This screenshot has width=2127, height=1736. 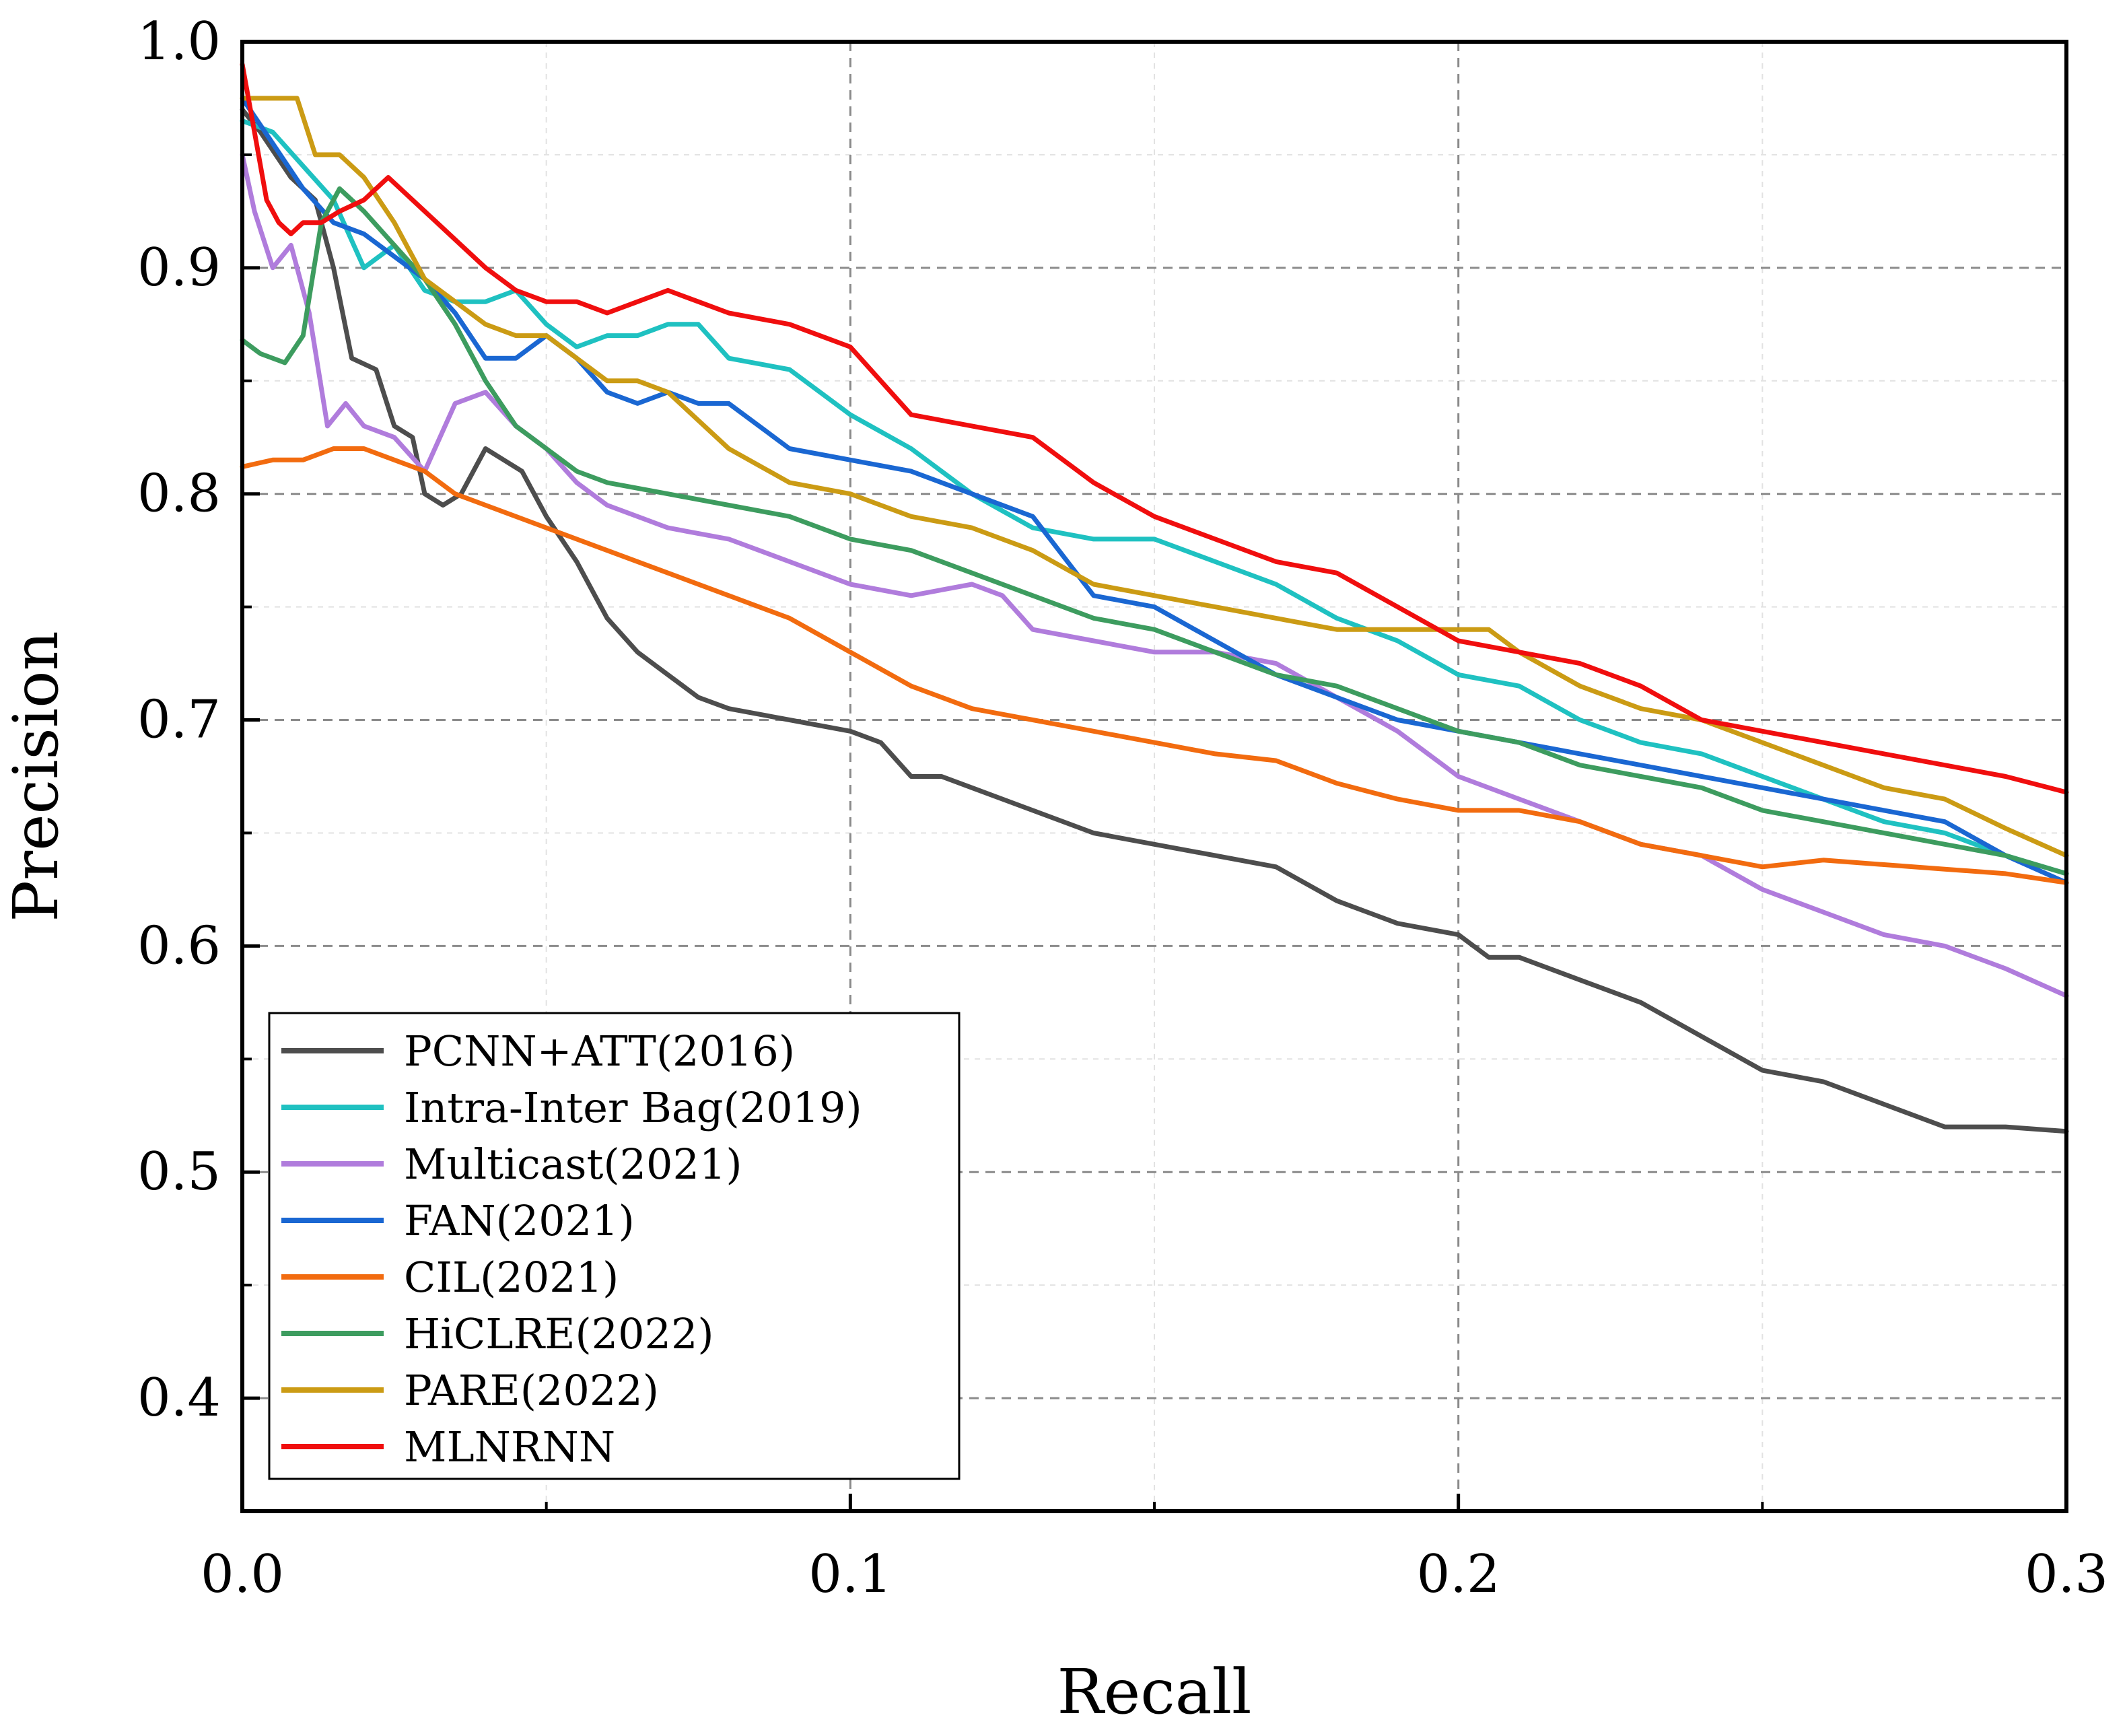 I want to click on y-tick-label: 0.7, so click(x=179, y=720).